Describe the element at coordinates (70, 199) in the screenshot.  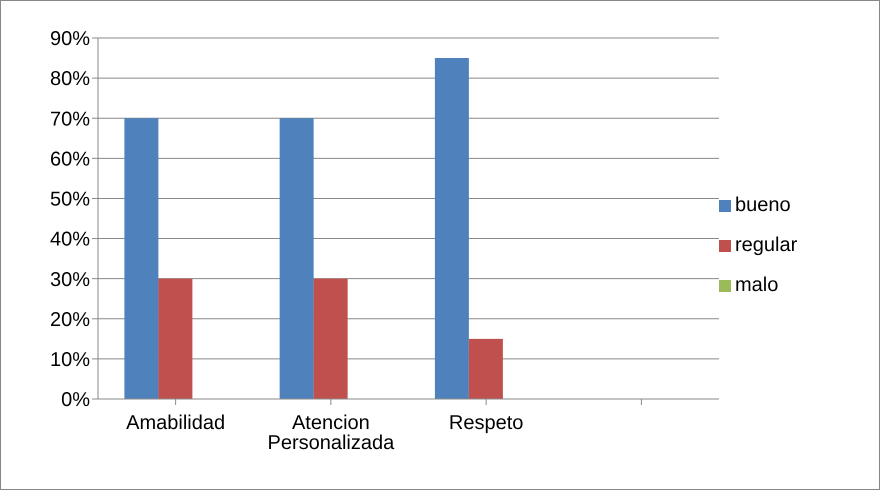
I see `y-tick-label: 50%` at that location.